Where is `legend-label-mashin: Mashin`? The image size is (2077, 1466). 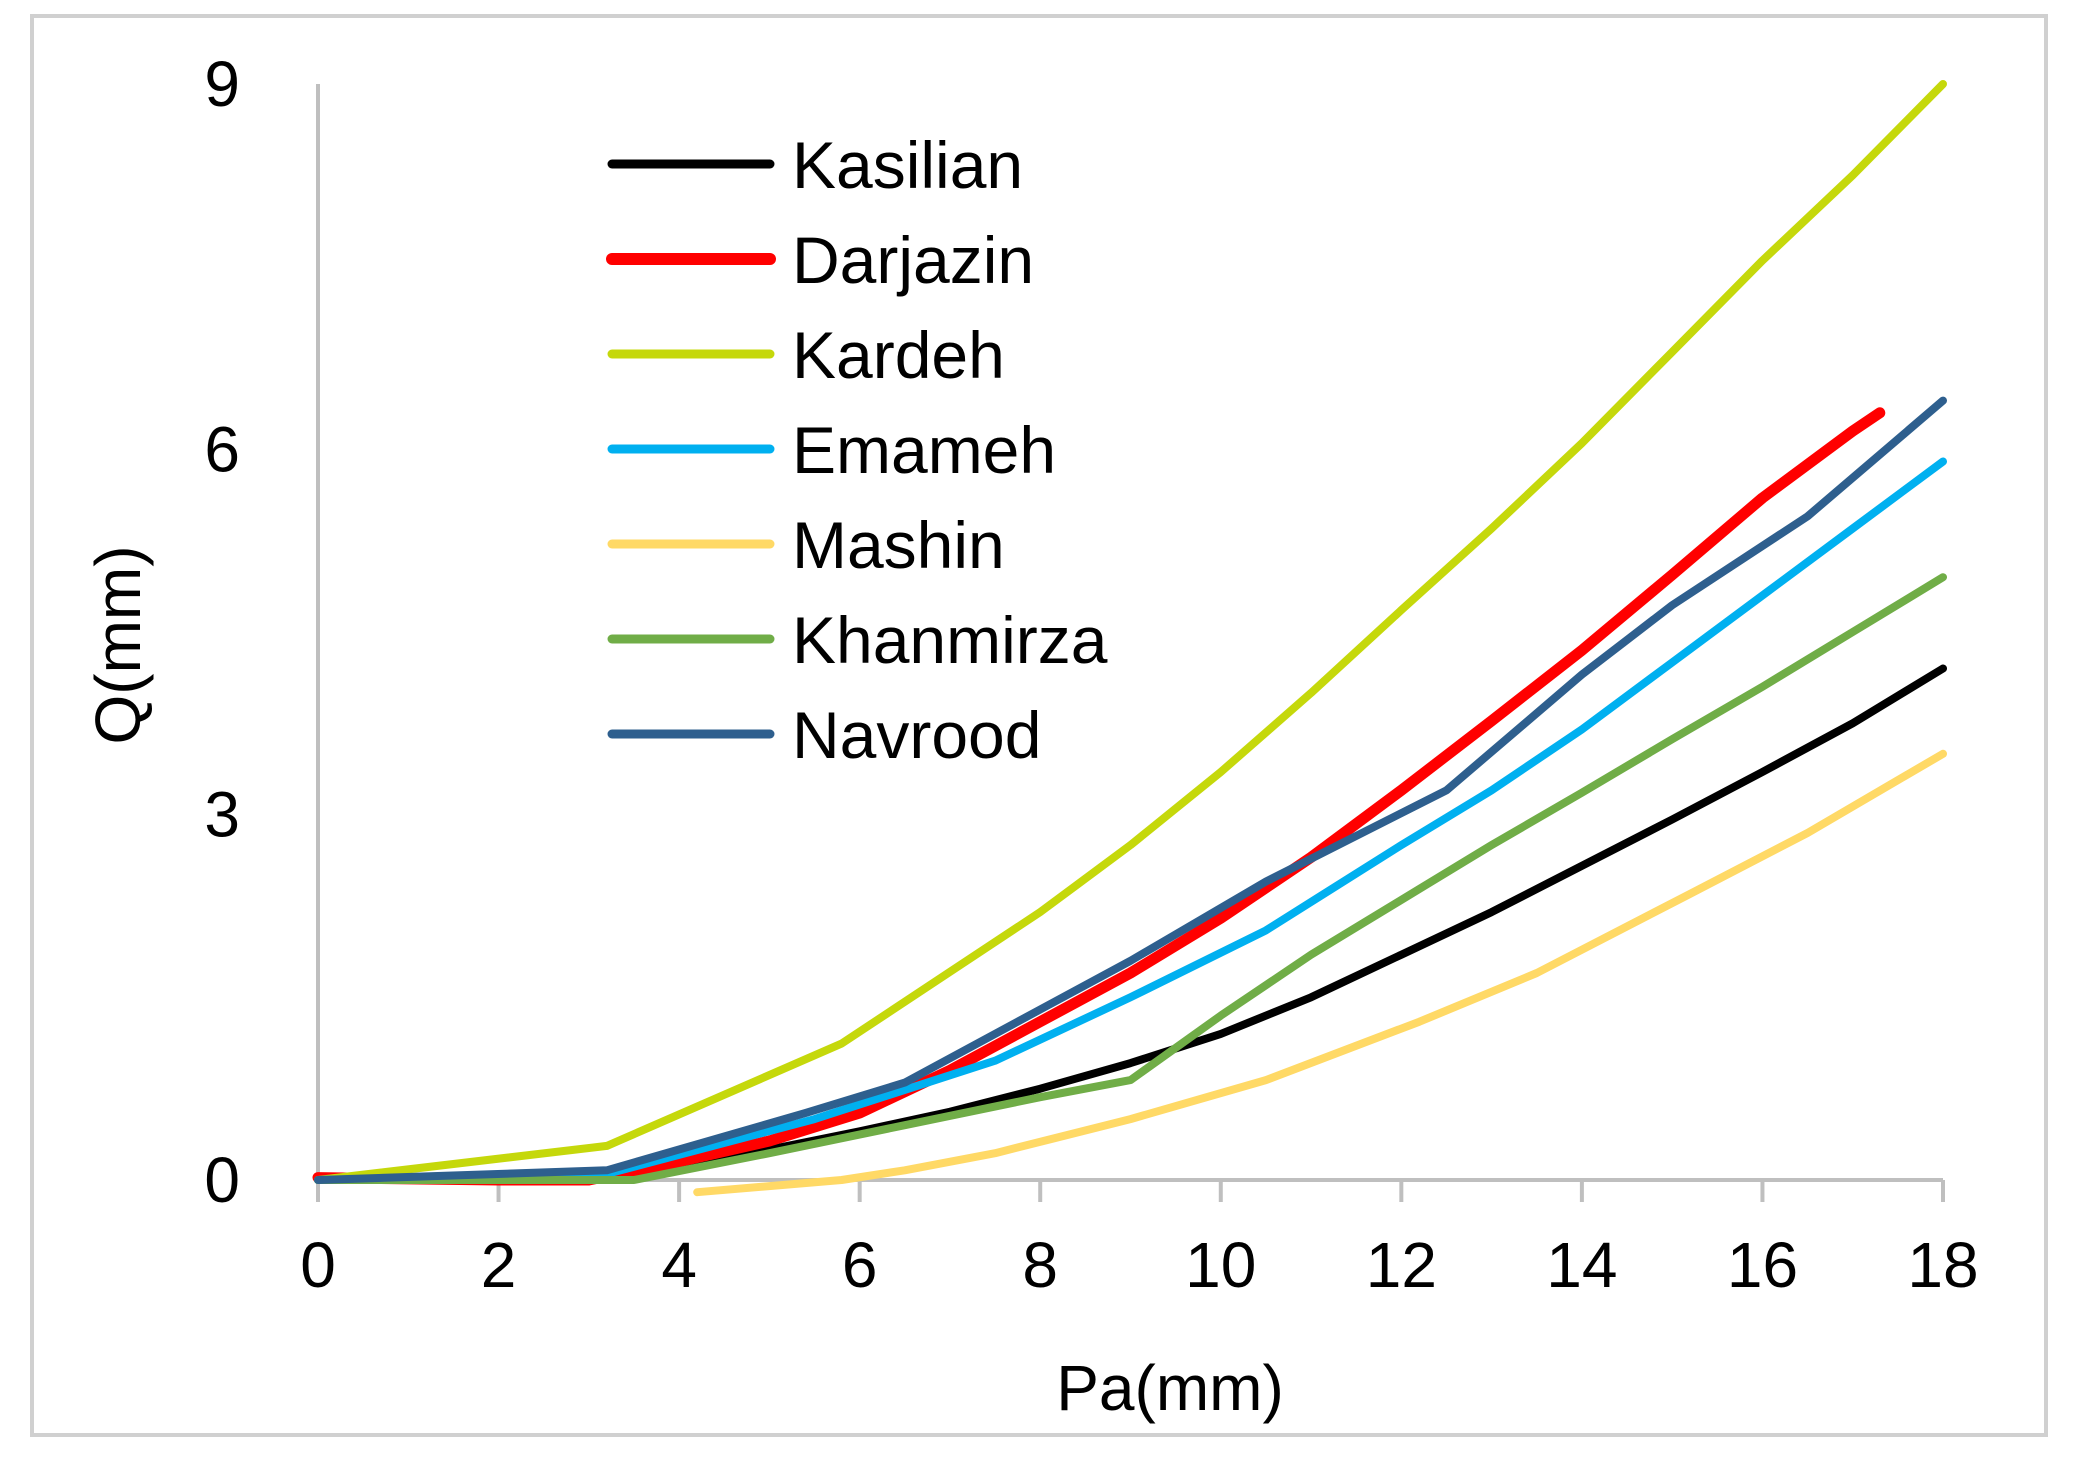
legend-label-mashin: Mashin is located at coordinates (898, 545).